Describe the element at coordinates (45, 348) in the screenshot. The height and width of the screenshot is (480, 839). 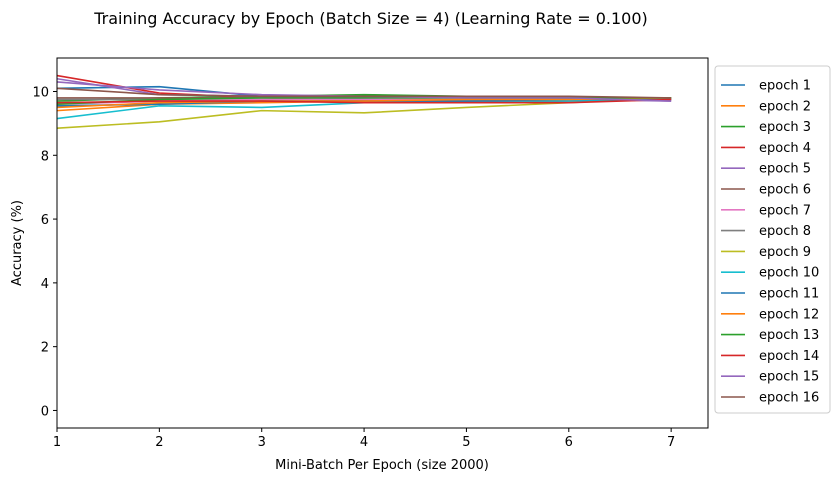
I see `y-tick-label: 2` at that location.